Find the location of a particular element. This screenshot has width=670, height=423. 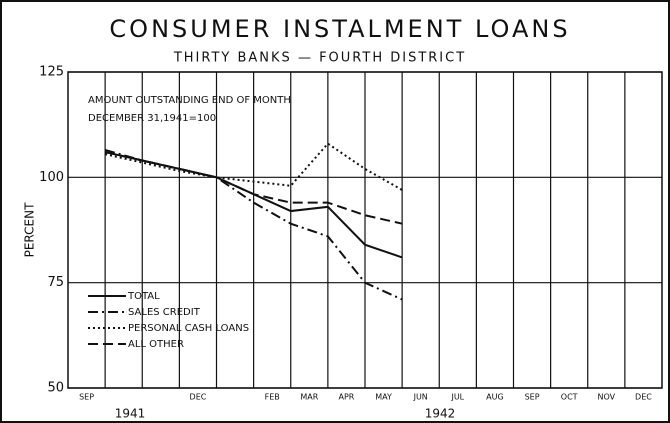

y-tick-label: 75 is located at coordinates (55, 282).